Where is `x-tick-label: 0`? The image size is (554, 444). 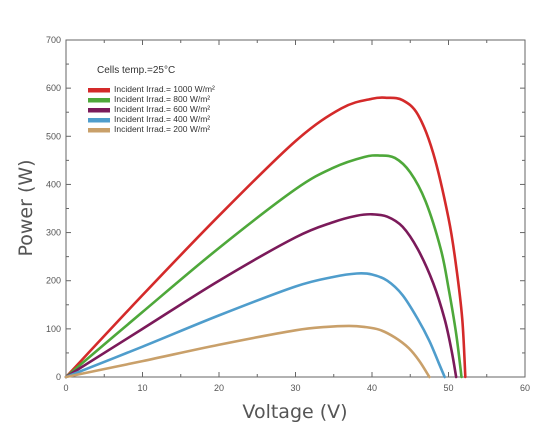 x-tick-label: 0 is located at coordinates (65, 388).